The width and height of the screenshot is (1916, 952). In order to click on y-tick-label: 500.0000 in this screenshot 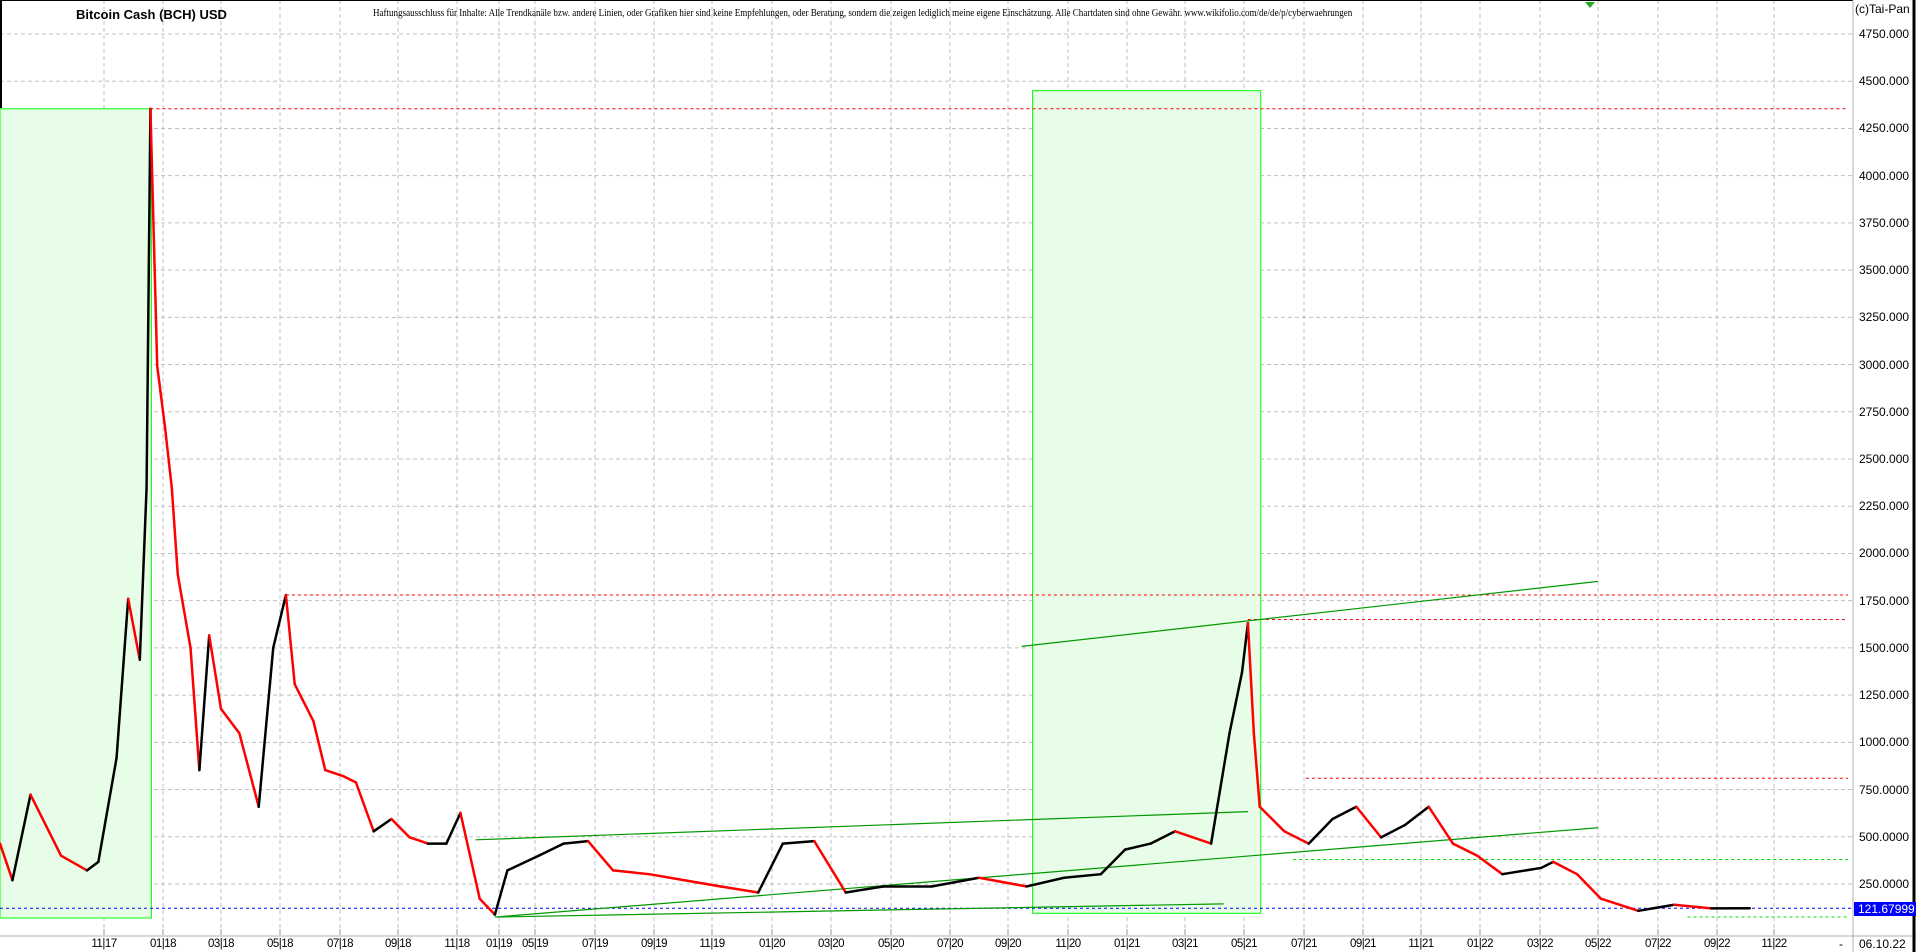, I will do `click(1884, 836)`.